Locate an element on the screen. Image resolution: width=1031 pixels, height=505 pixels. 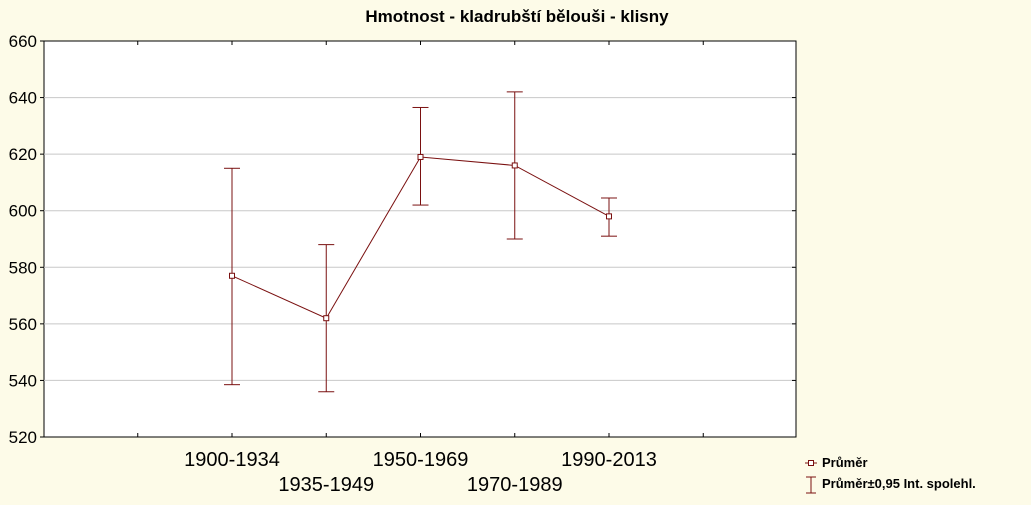
legend-mean-label: Průměr is located at coordinates (845, 462).